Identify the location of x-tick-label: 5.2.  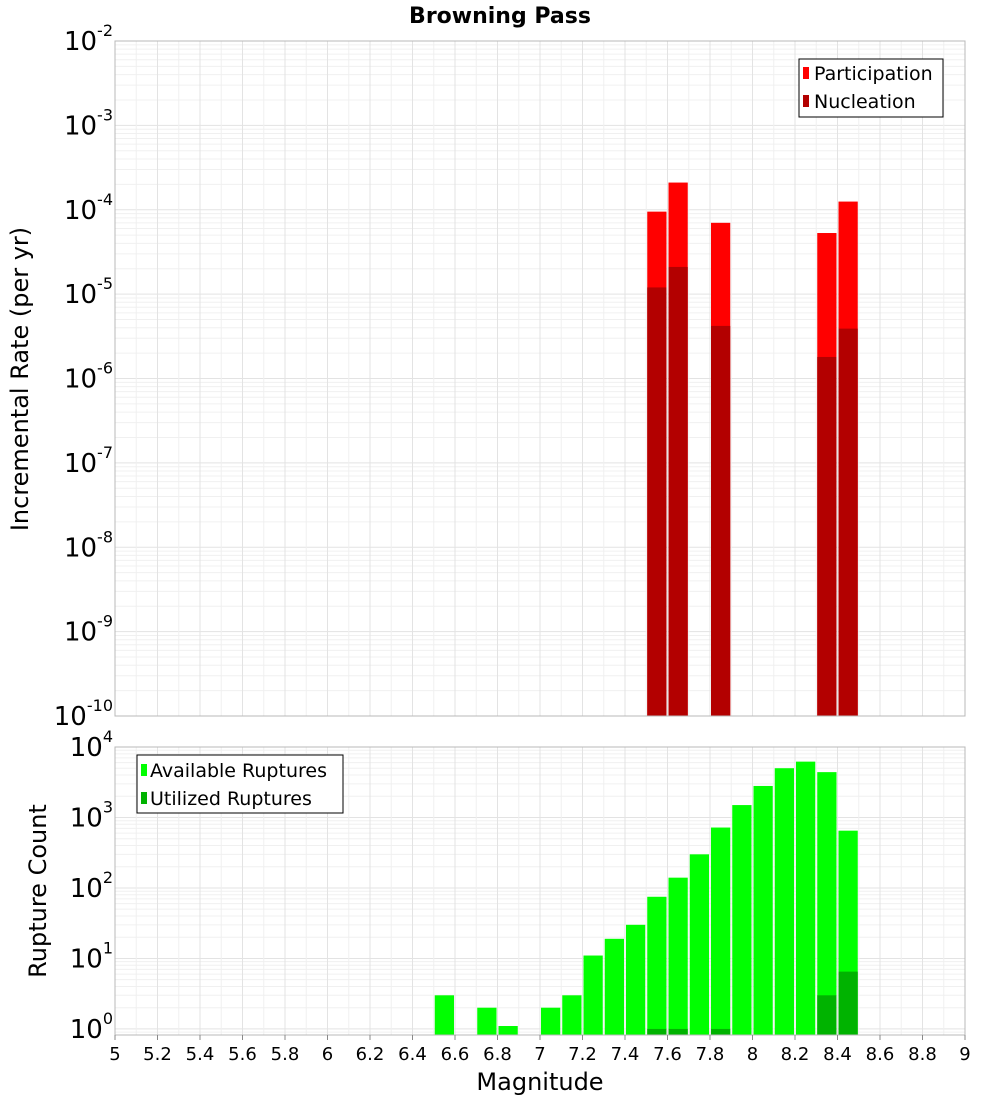
(157, 1054).